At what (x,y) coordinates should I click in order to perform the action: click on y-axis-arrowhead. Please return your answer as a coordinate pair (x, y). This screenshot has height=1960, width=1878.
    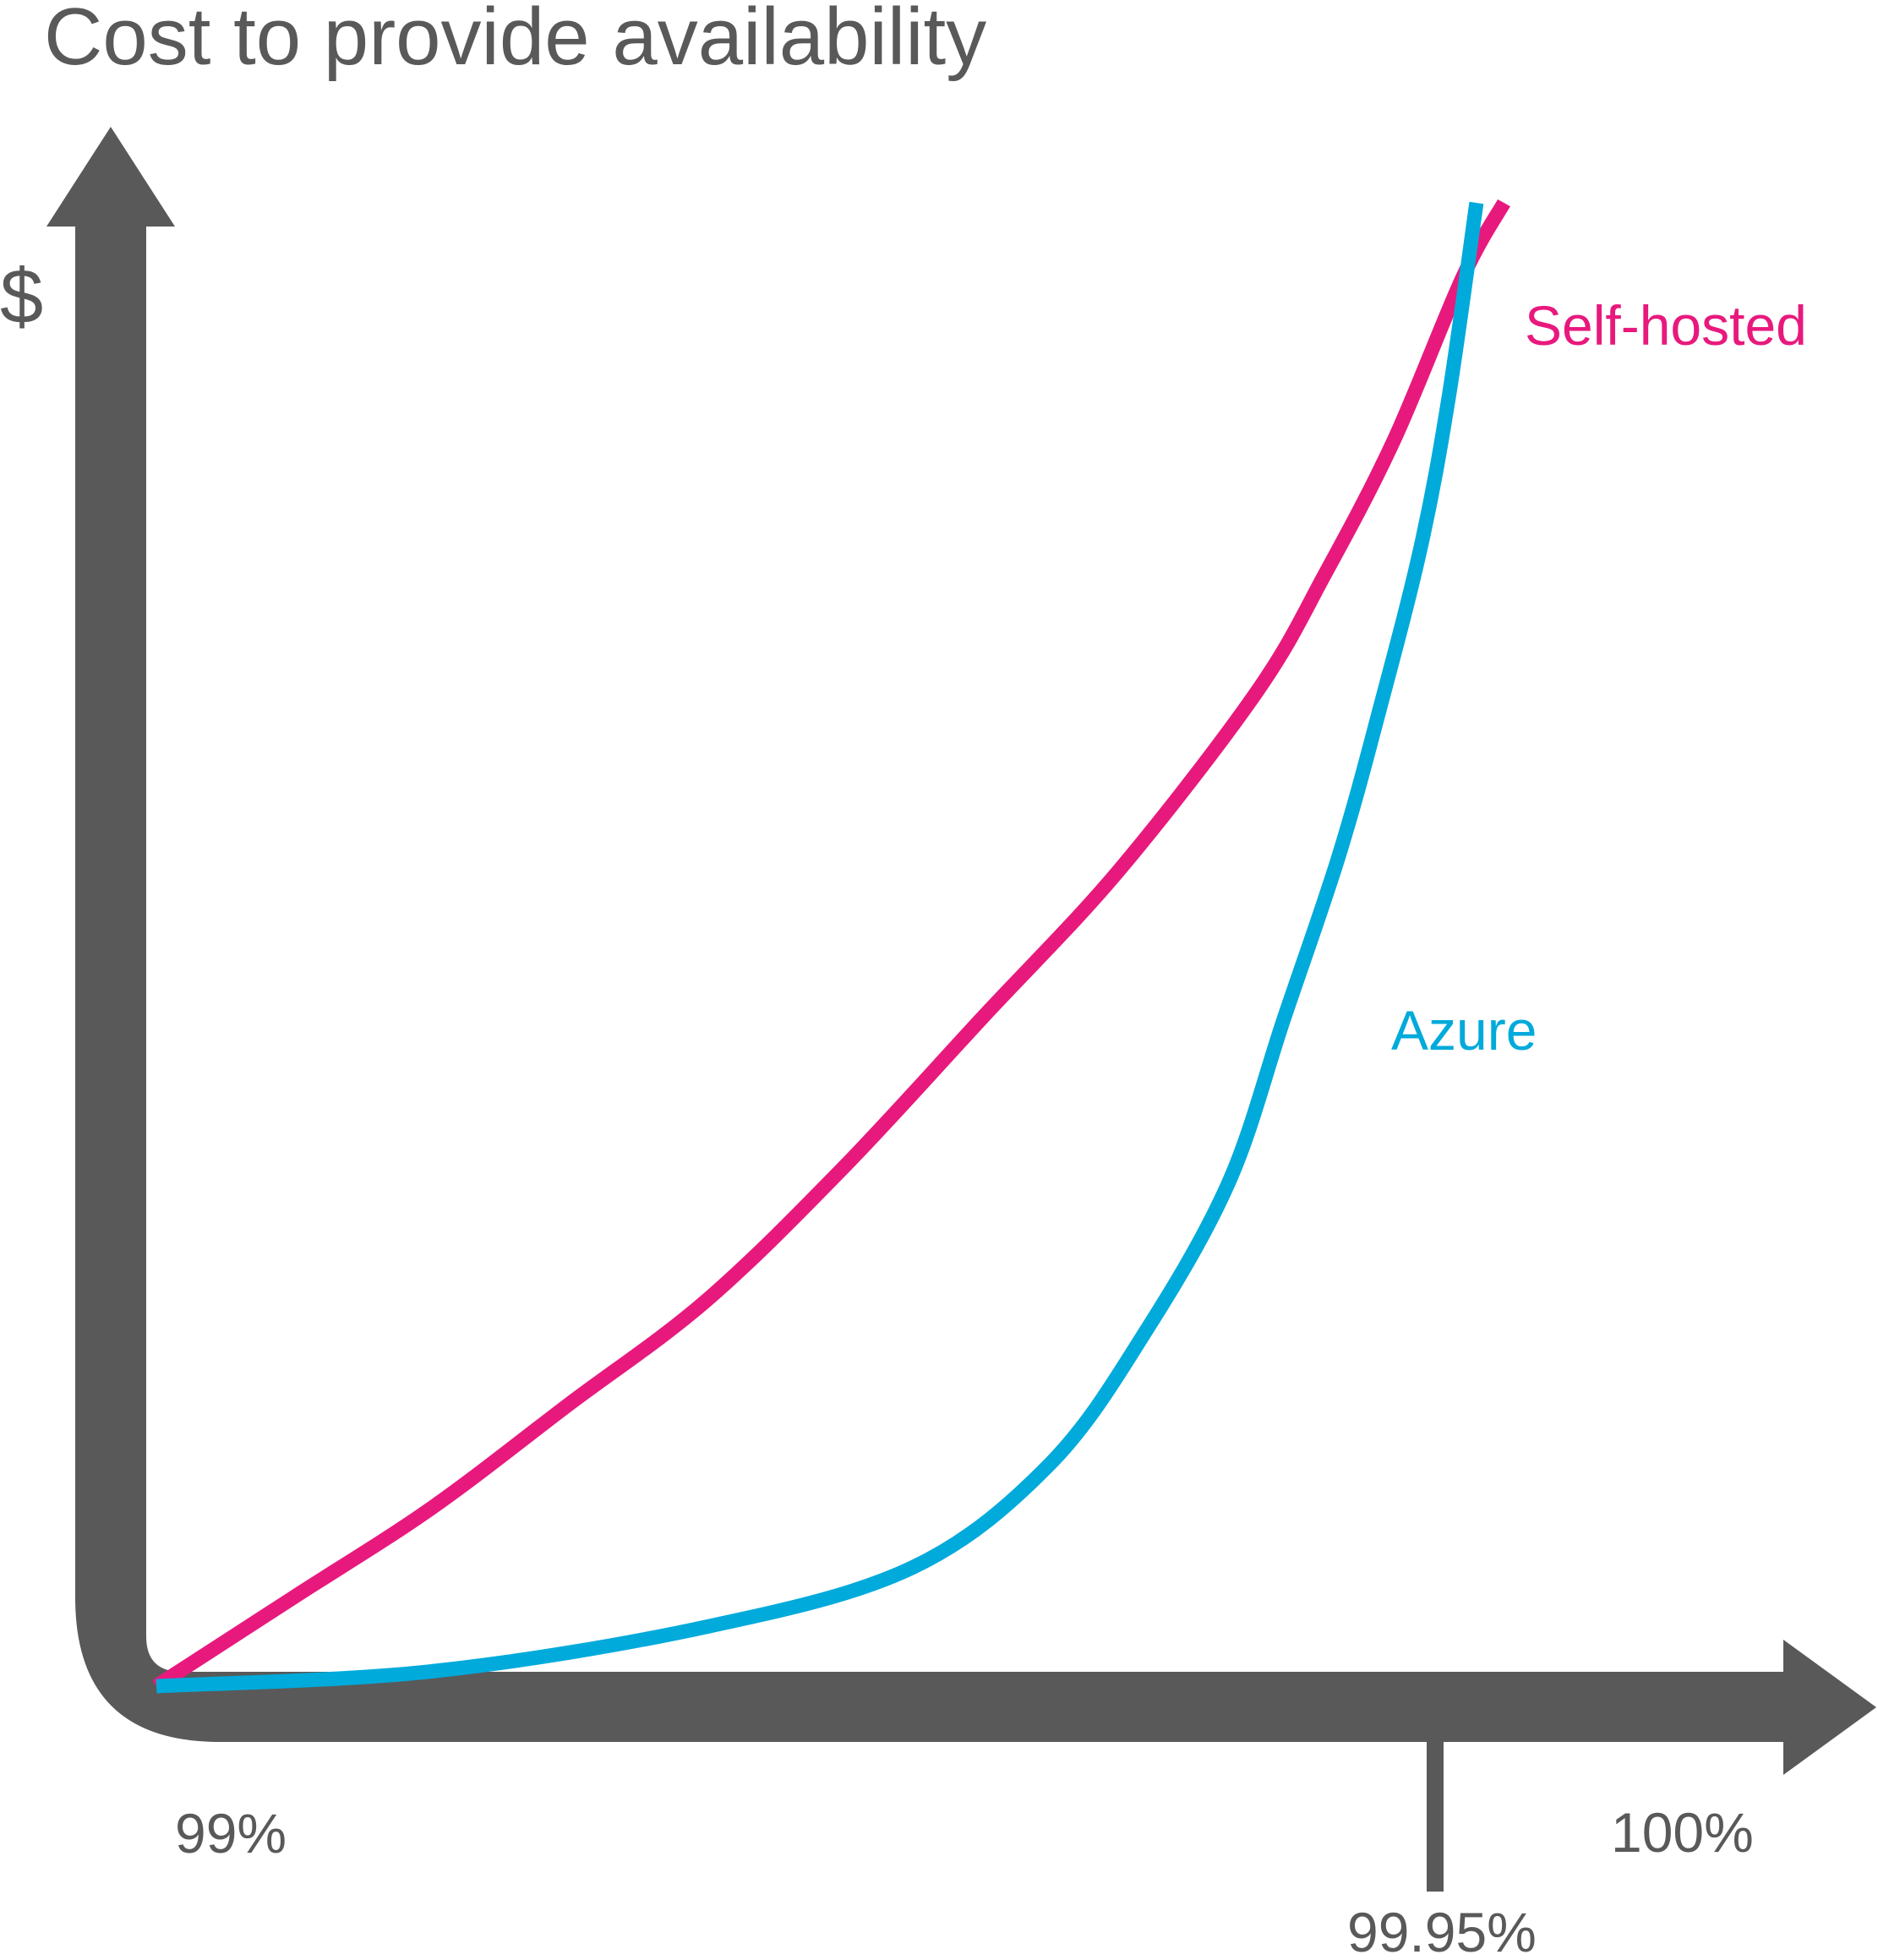
    Looking at the image, I should click on (111, 177).